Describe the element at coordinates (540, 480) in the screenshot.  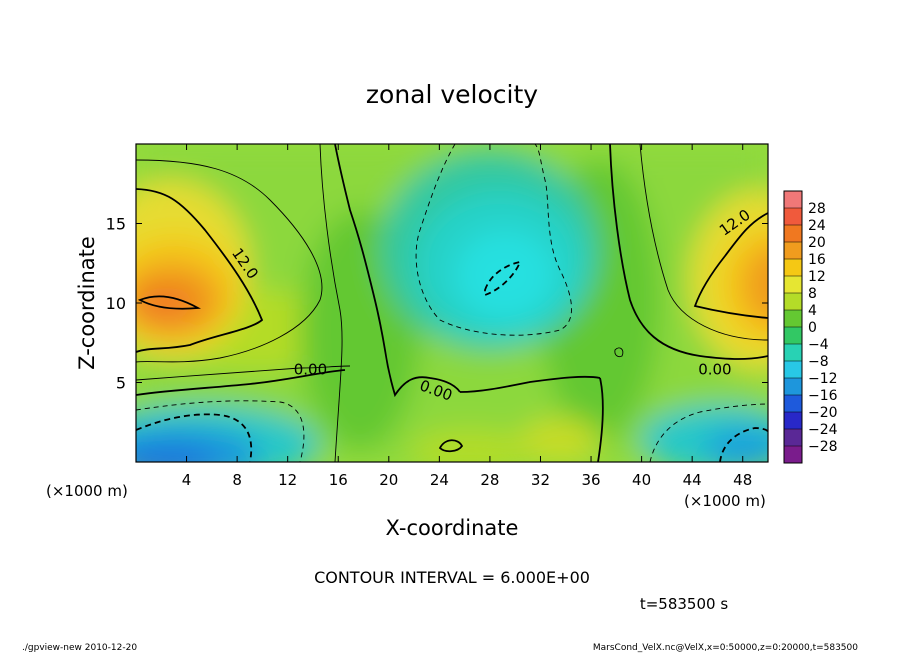
I see `x-tick-label: 32` at that location.